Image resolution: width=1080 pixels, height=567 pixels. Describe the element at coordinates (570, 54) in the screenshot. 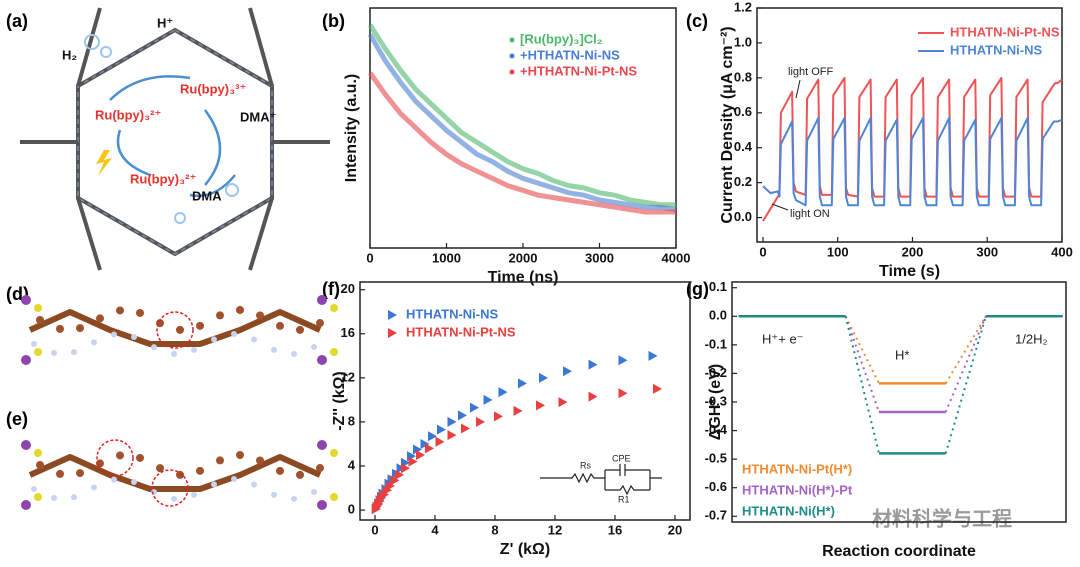

I see `legend-label: +HTHATN-Ni-NS` at that location.